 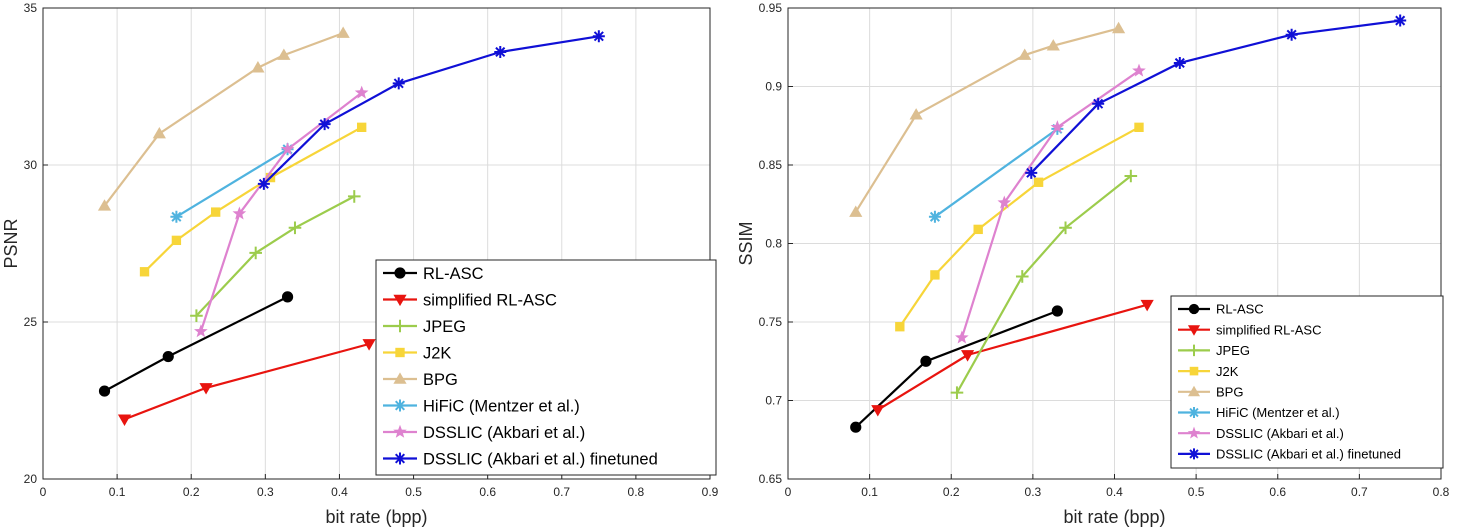 I want to click on chart-2-x-tick-label: 0.2, so click(x=951, y=492).